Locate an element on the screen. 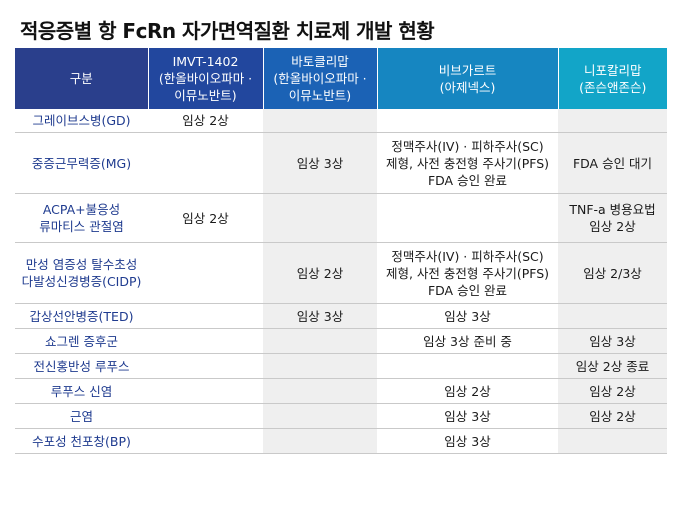  header-nipocalimab: 니포칼리맙 (존슨앤존슨) is located at coordinates (612, 78).